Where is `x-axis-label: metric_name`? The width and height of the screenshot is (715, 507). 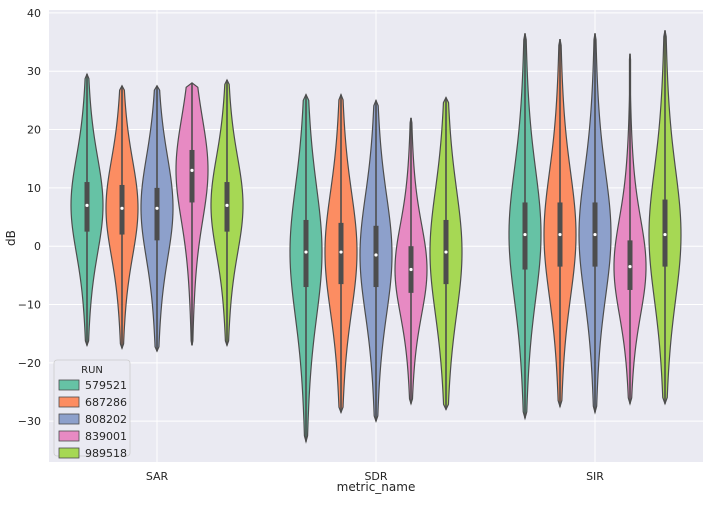
x-axis-label: metric_name is located at coordinates (376, 487).